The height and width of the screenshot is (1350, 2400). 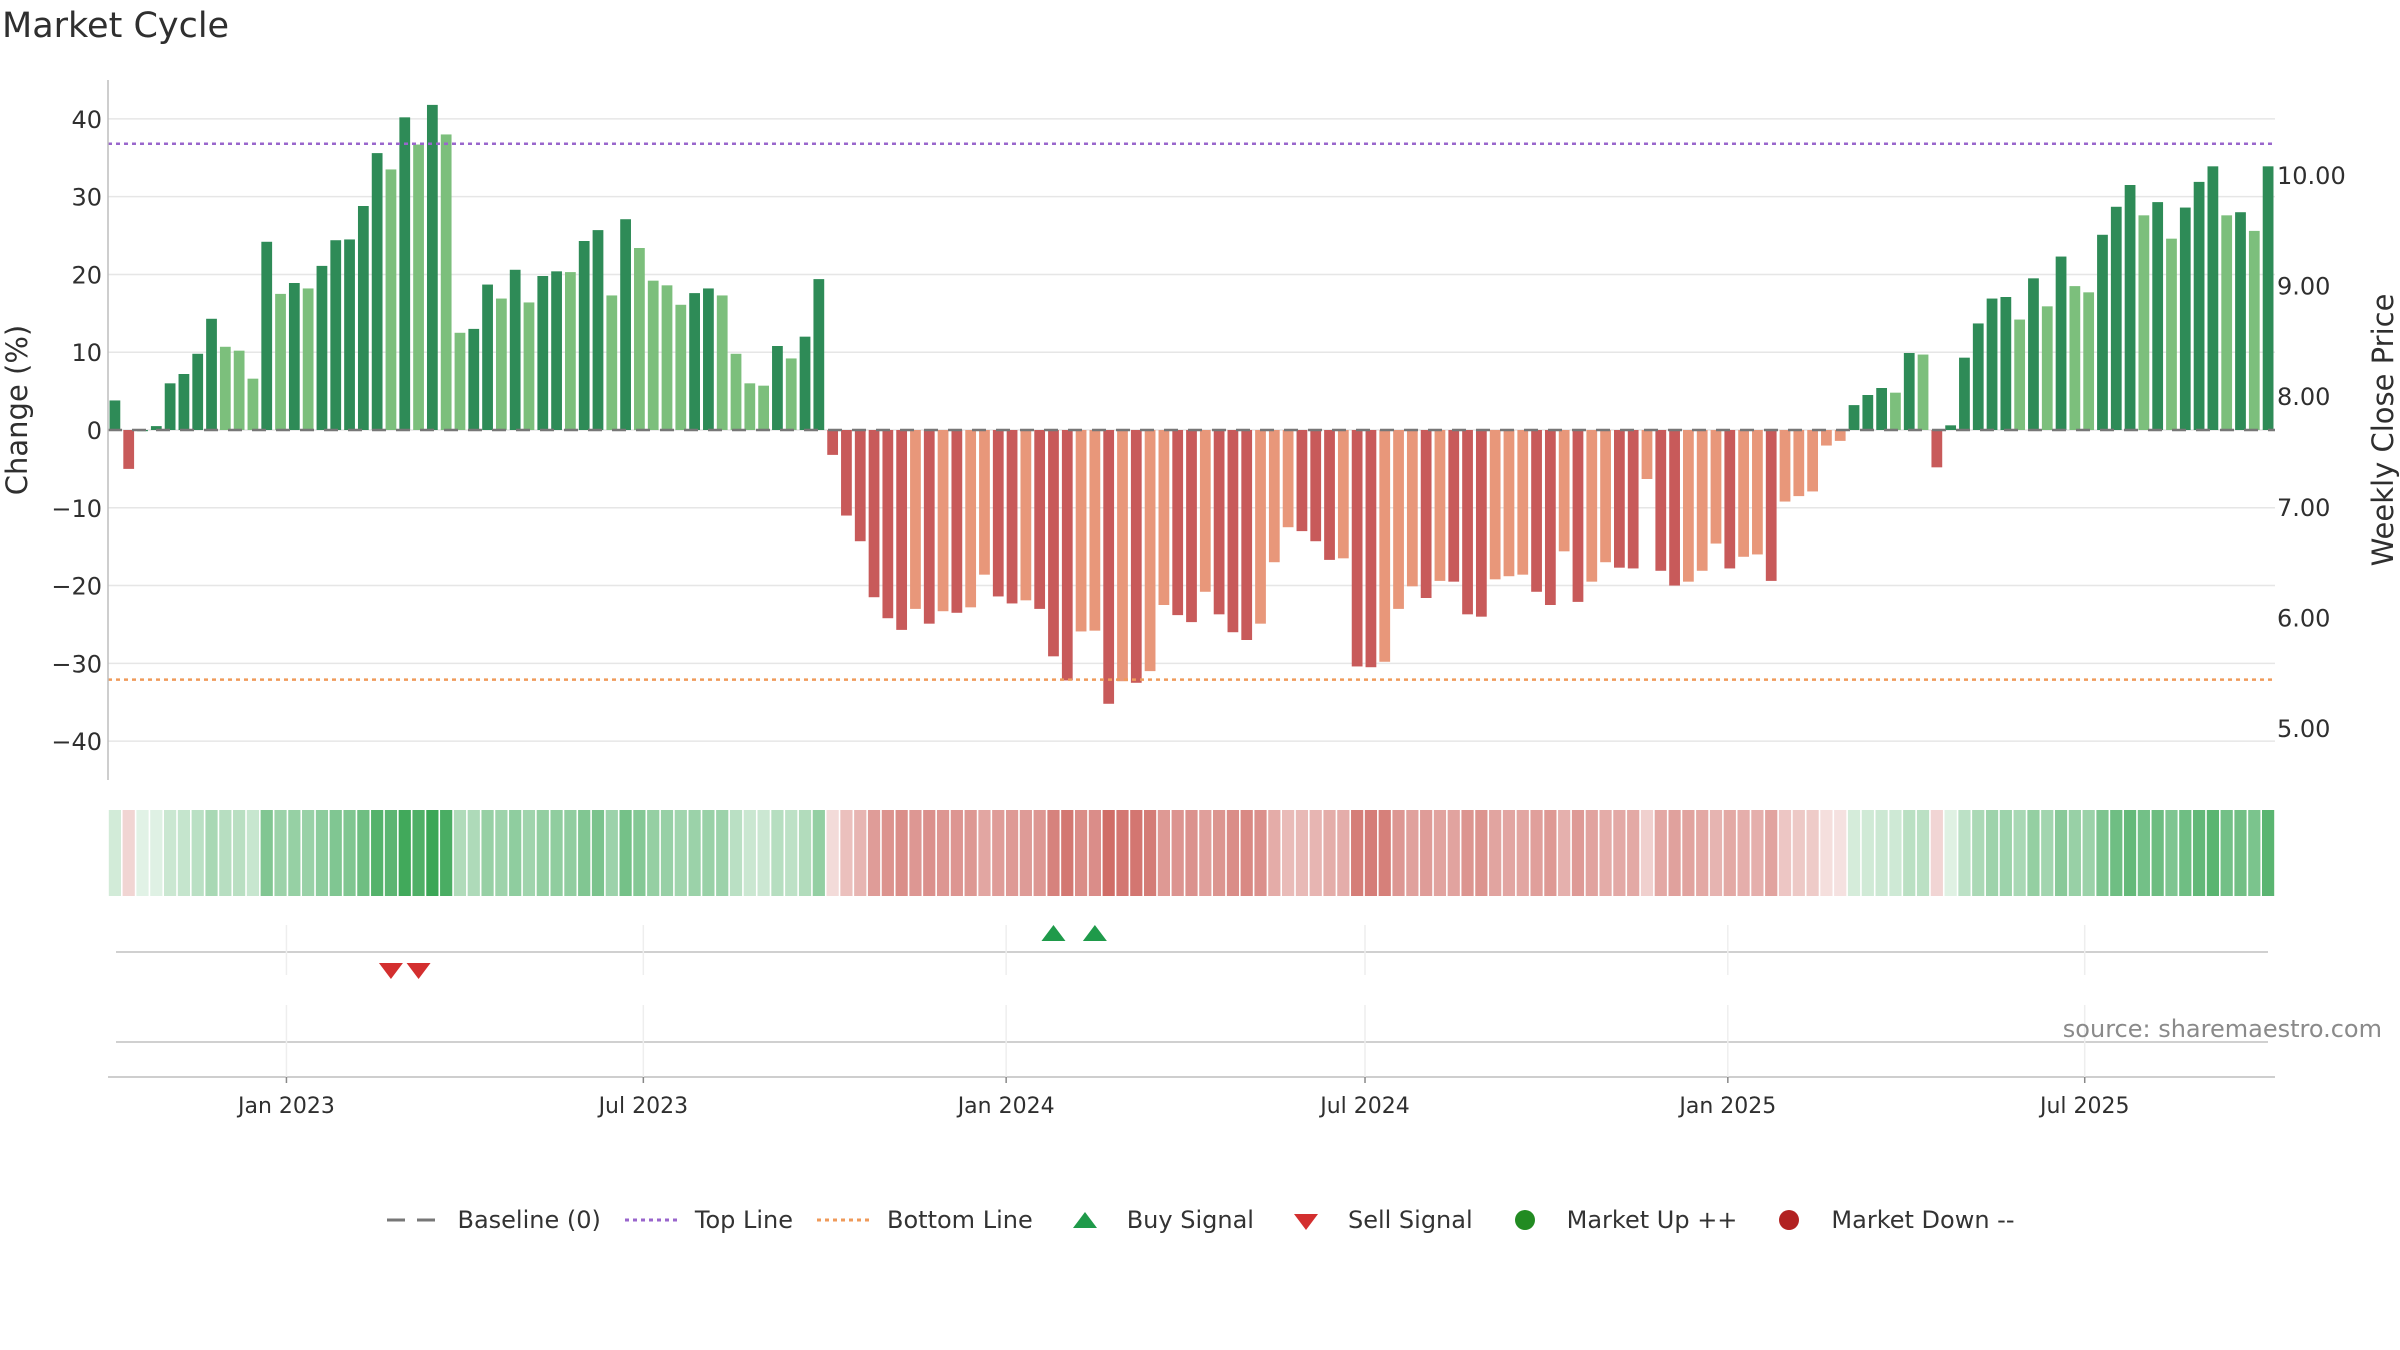 What do you see at coordinates (529, 1220) in the screenshot?
I see `legend-label-baseline: Baseline (0)` at bounding box center [529, 1220].